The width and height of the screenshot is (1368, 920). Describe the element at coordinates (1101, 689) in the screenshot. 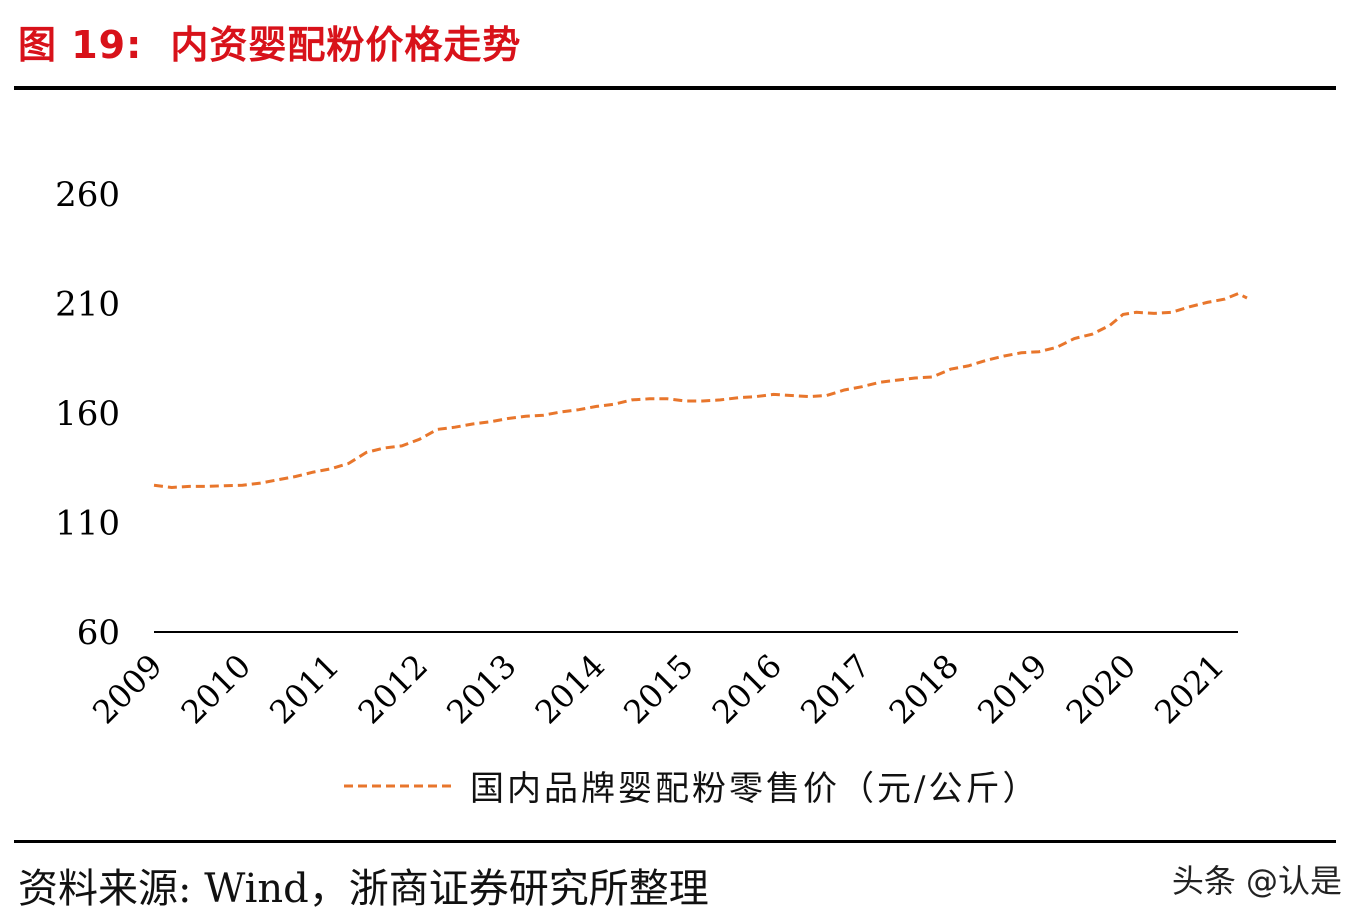

I see `x-tick-label-2020: 2020` at that location.